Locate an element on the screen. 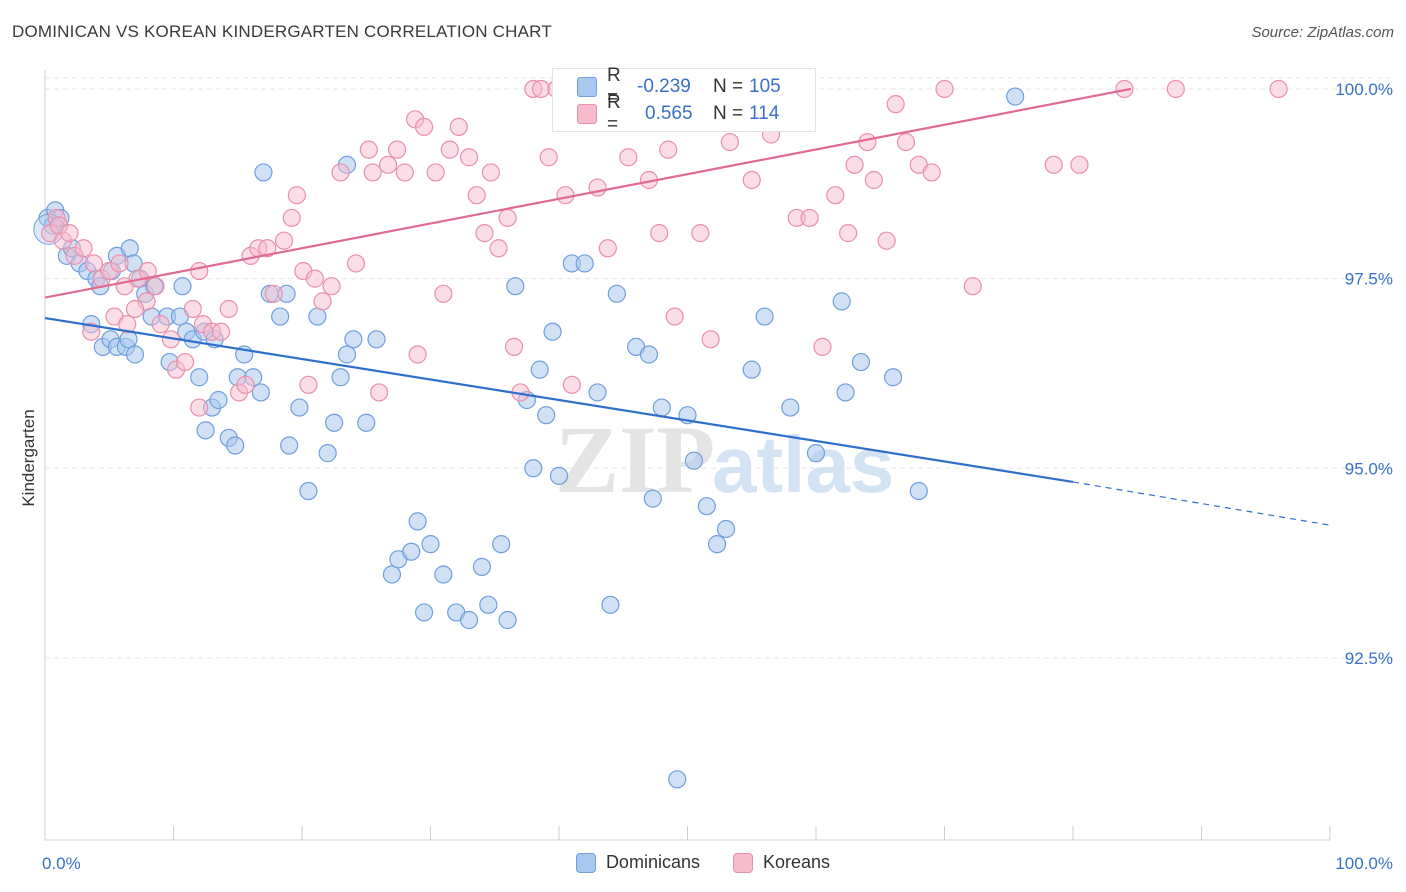  r-value: 0.565 is located at coordinates (669, 113).